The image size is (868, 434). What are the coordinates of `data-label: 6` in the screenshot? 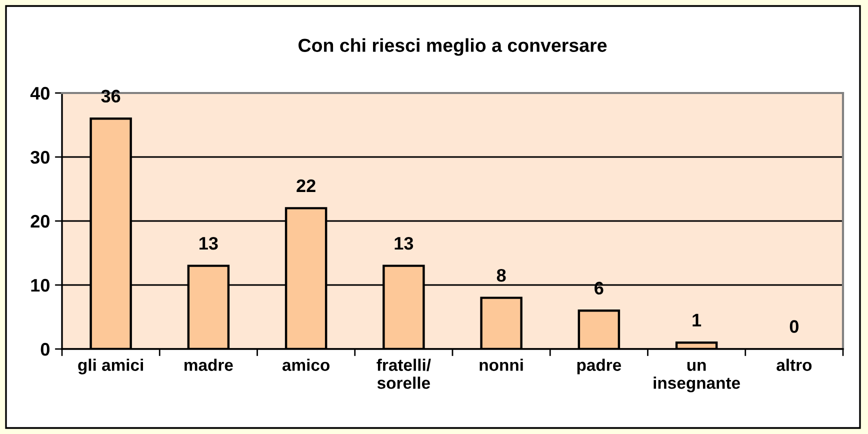 It's located at (599, 288).